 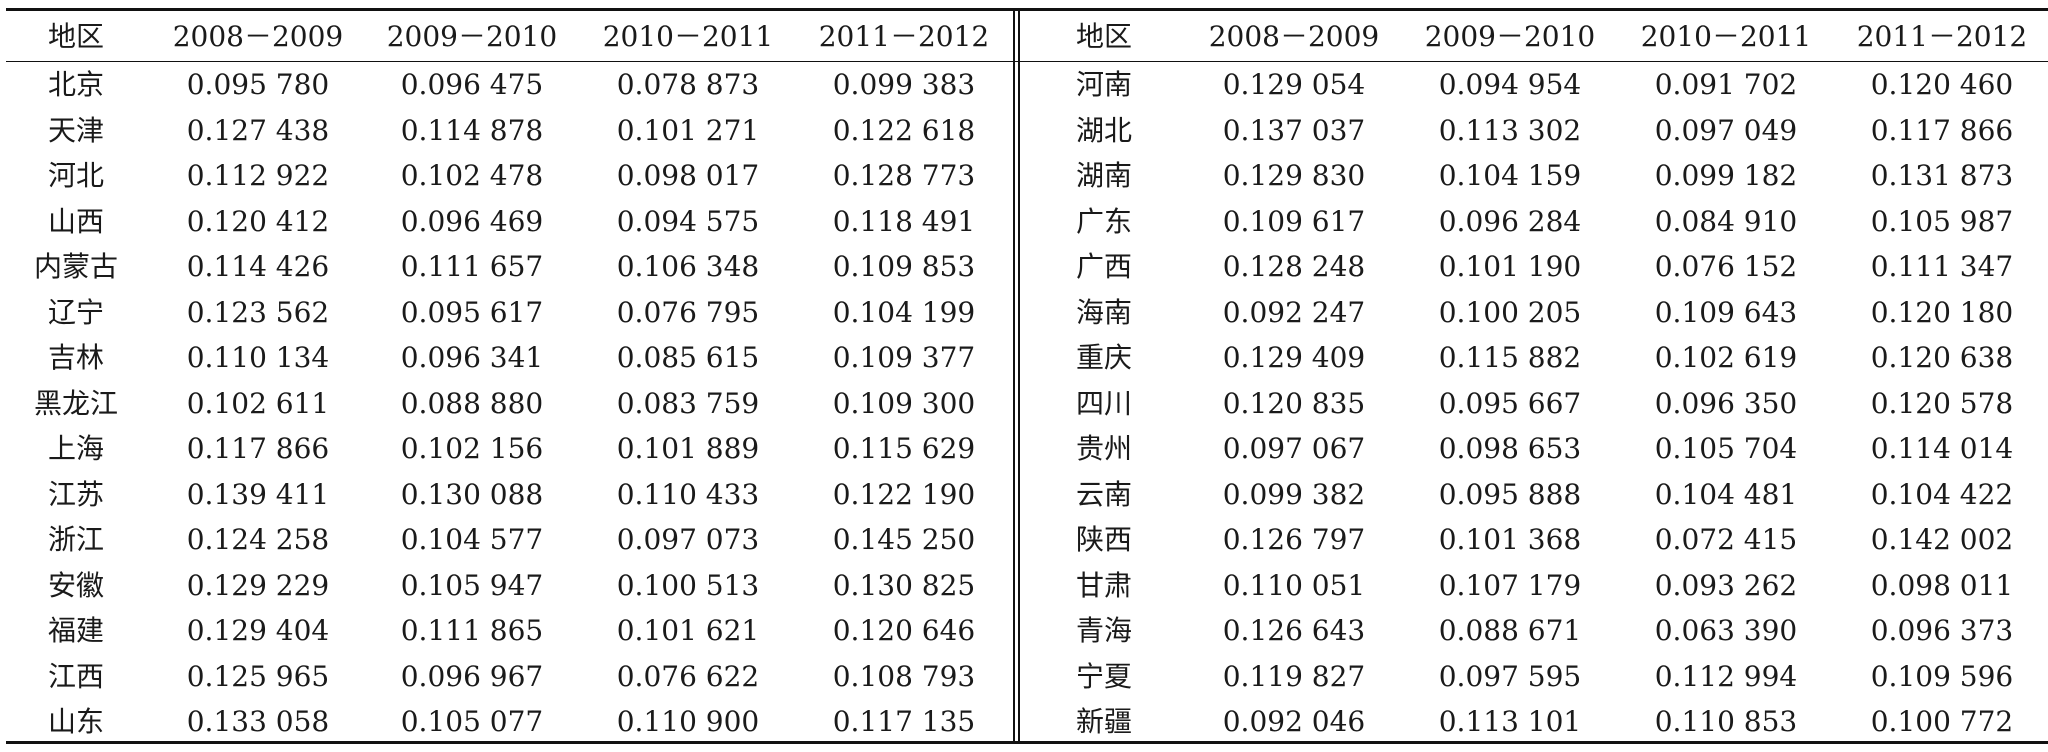 I want to click on value-2009-2010: 0.101 368, so click(x=1510, y=539).